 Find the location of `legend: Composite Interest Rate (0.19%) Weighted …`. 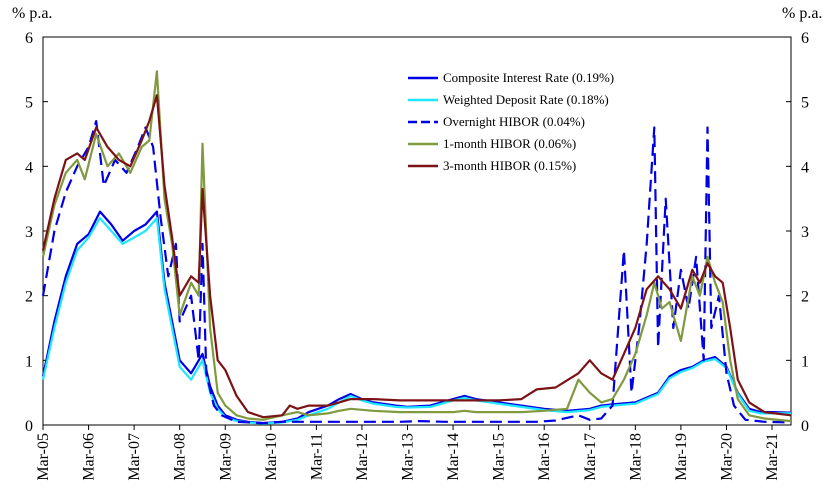

legend: Composite Interest Rate (0.19%) Weighted … is located at coordinates (511, 121).